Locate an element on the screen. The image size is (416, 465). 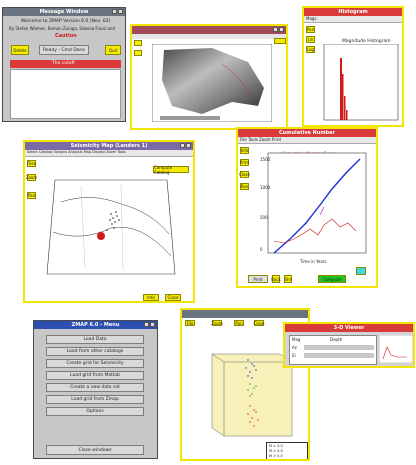
cross-section-titlebar is located at coordinates (245, 314).